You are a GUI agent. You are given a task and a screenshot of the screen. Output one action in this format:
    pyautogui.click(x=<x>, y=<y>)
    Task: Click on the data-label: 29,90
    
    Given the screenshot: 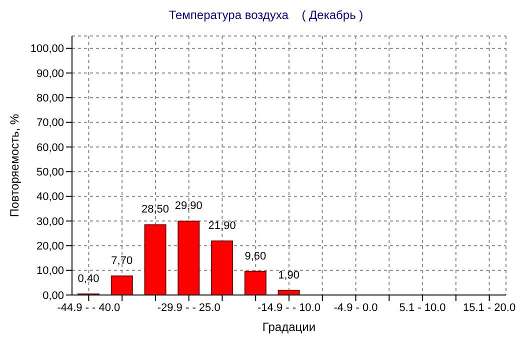 What is the action you would take?
    pyautogui.click(x=188, y=206)
    